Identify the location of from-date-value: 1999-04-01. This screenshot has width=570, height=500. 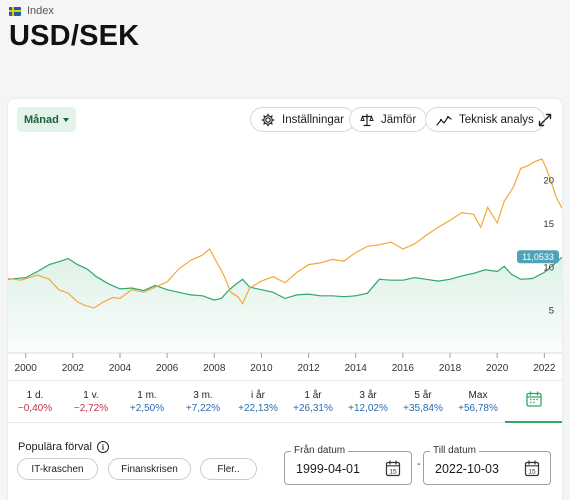
(328, 469).